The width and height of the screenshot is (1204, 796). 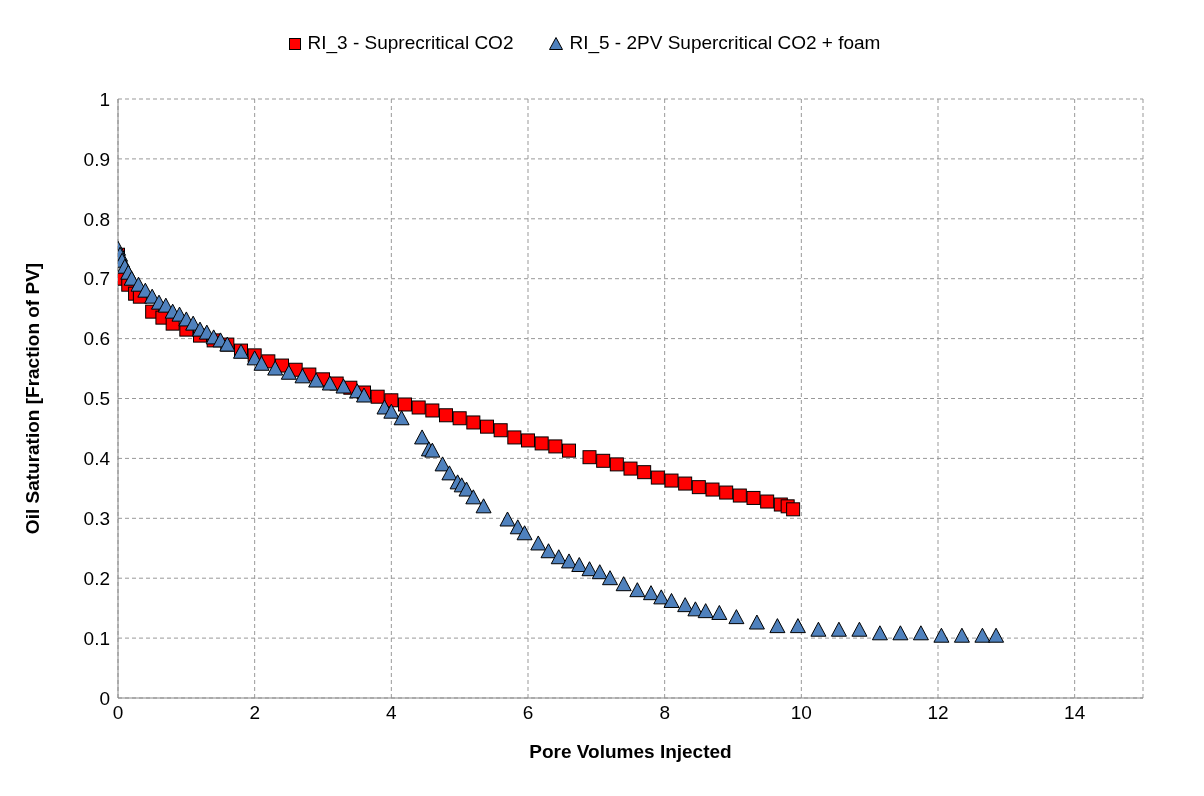 I want to click on y-tick-label: 0.2, so click(x=96, y=578).